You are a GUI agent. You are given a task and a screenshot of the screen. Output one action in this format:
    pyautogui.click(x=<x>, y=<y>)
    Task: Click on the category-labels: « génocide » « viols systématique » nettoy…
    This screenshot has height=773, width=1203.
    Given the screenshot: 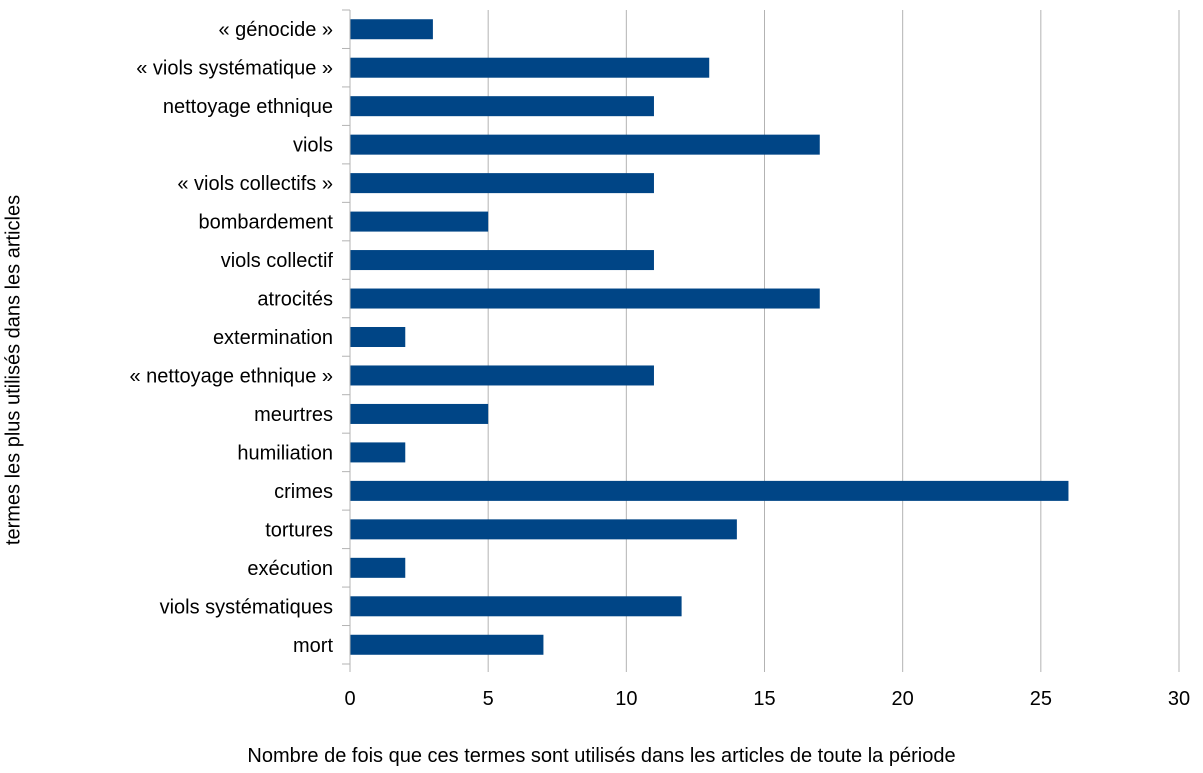 What is the action you would take?
    pyautogui.click(x=231, y=338)
    